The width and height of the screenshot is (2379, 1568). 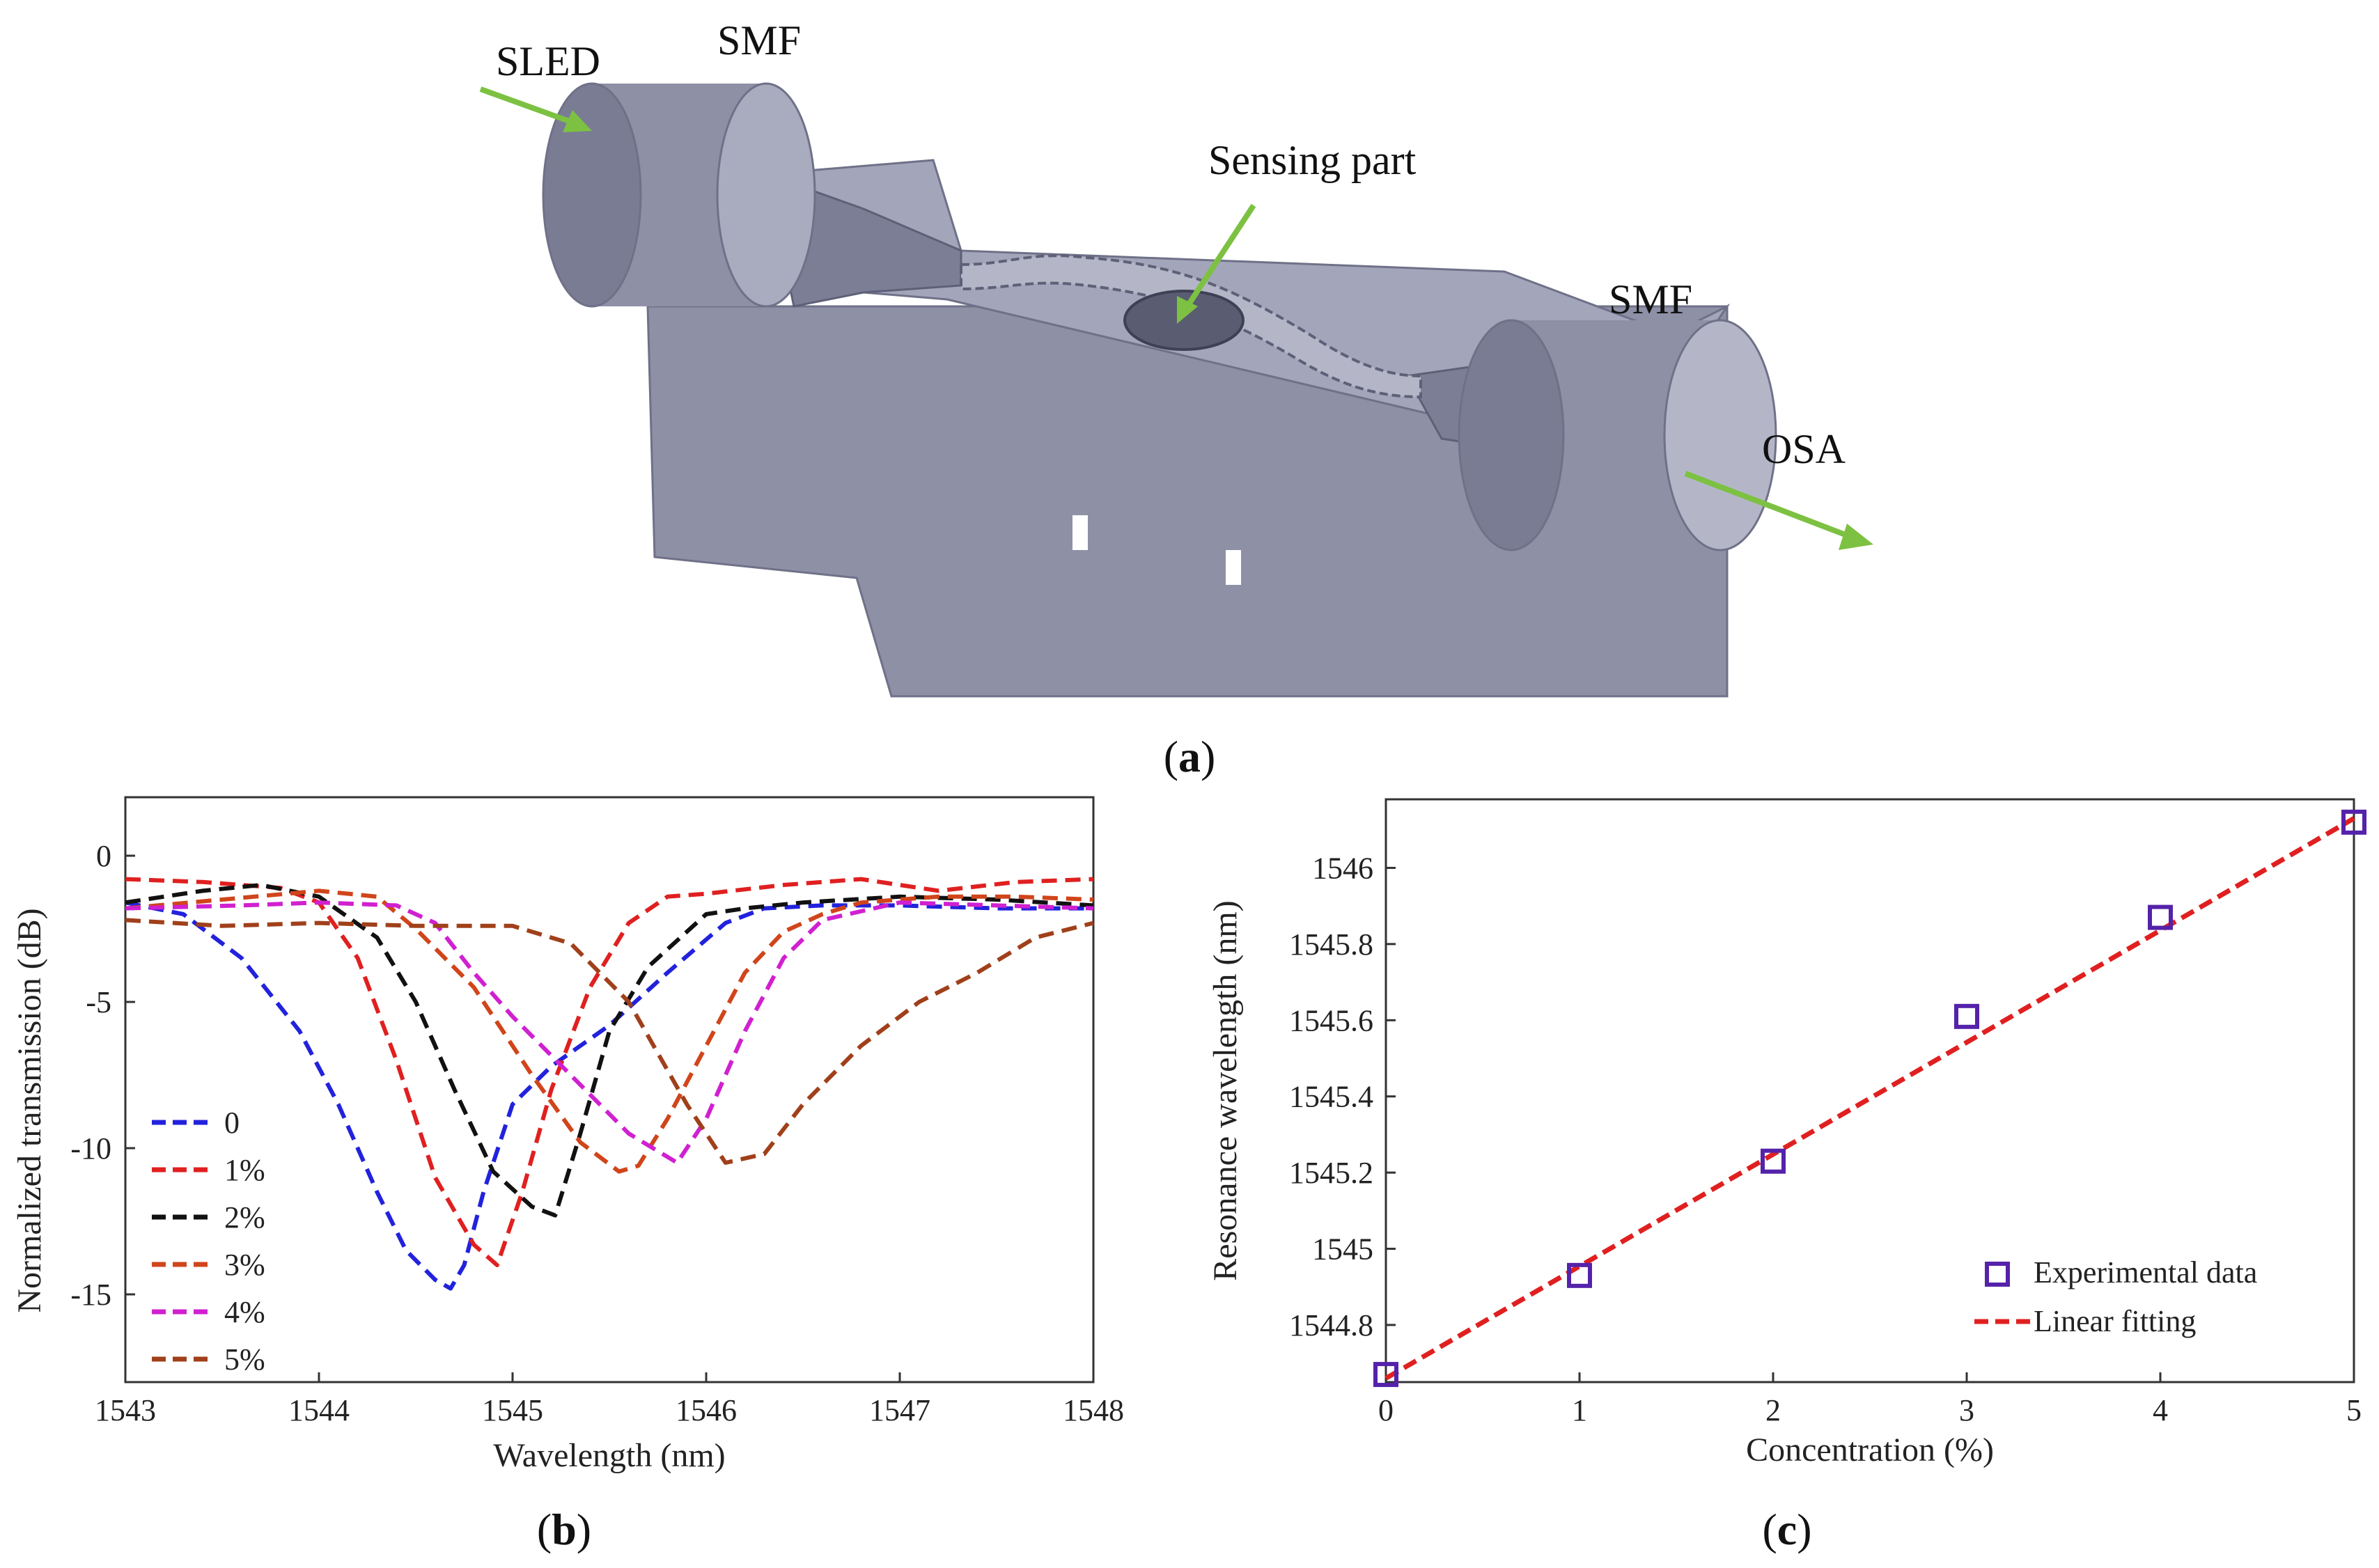 I want to click on legend-label-3: 3%, so click(x=244, y=1265).